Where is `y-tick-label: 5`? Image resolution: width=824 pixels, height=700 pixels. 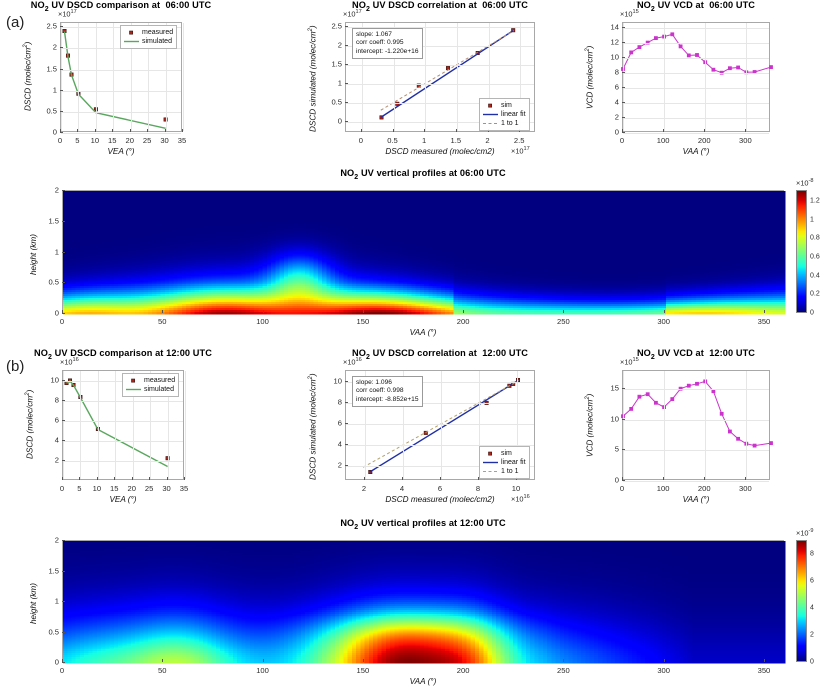 y-tick-label: 5 is located at coordinates (608, 449).